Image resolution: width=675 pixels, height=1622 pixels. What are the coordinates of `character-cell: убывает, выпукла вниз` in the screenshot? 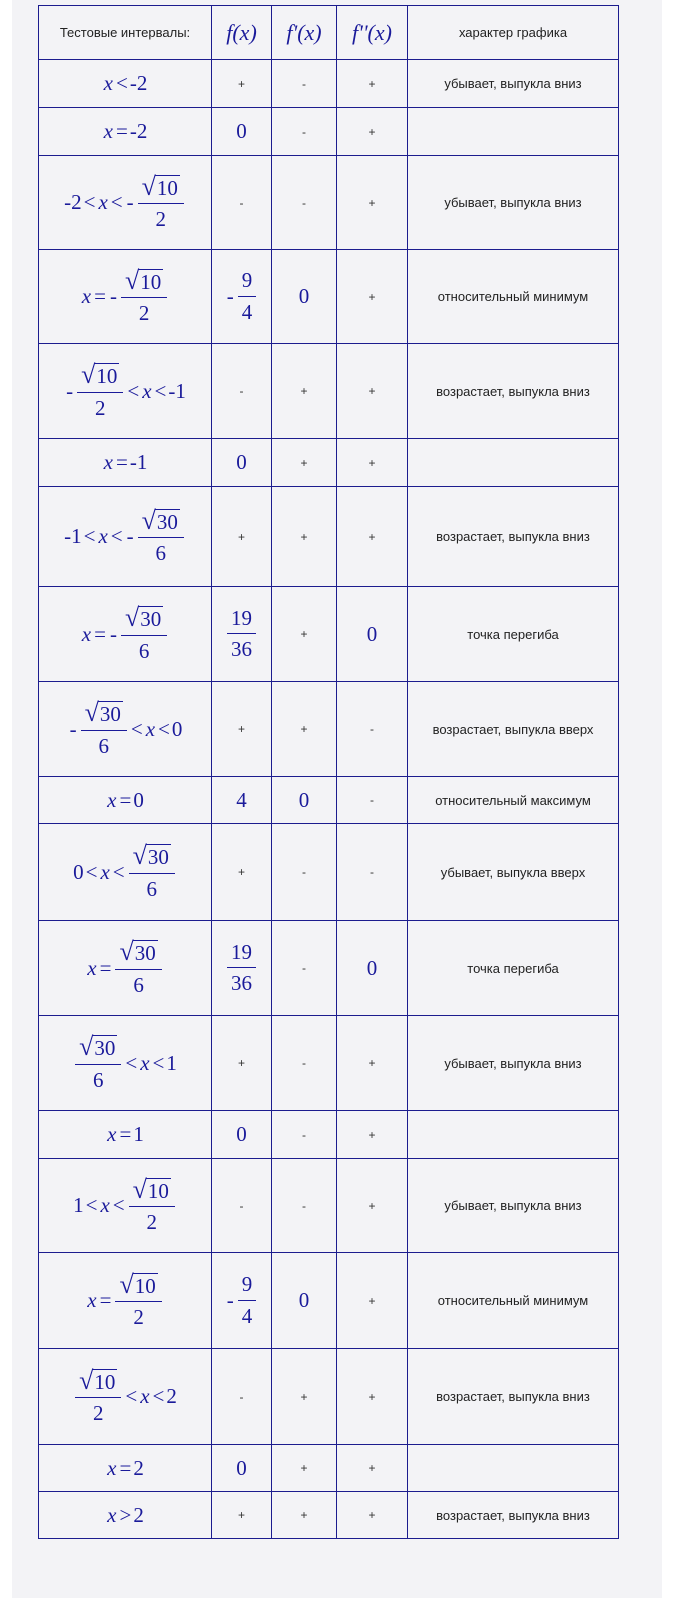 It's located at (513, 83).